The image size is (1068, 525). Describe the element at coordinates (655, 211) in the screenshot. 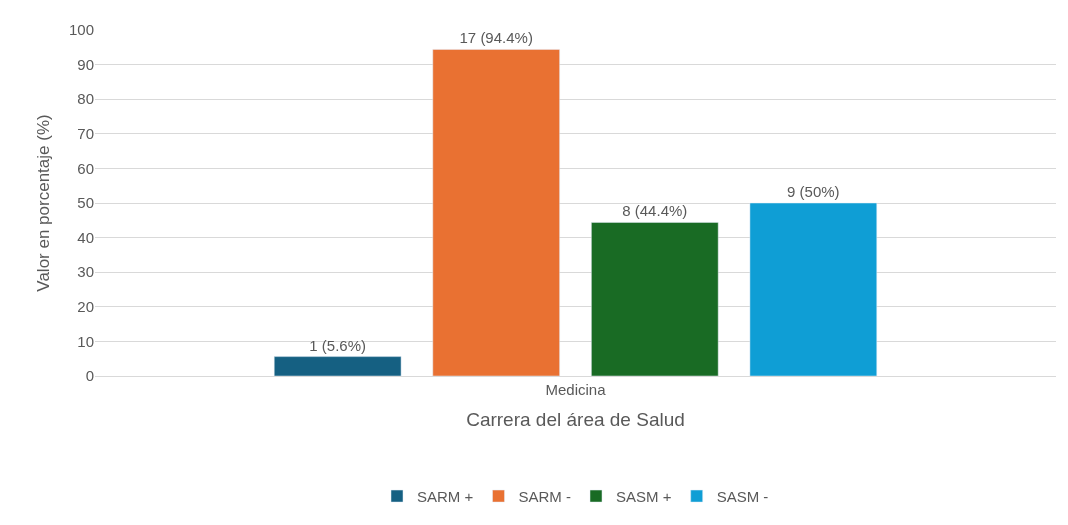

I see `data-label: 8 (44.4%)` at that location.